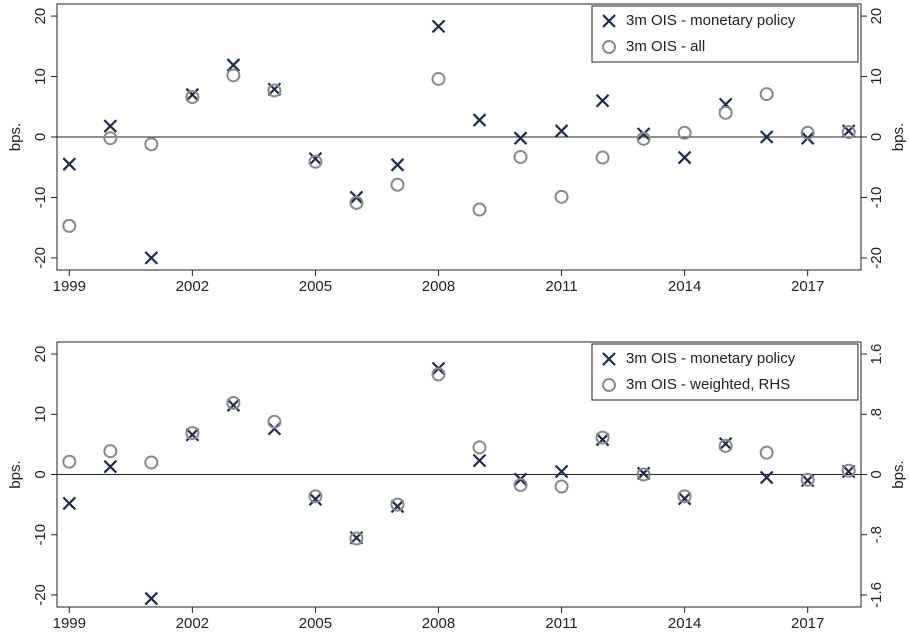  What do you see at coordinates (876, 16) in the screenshot?
I see `y2-tick-label: 20` at bounding box center [876, 16].